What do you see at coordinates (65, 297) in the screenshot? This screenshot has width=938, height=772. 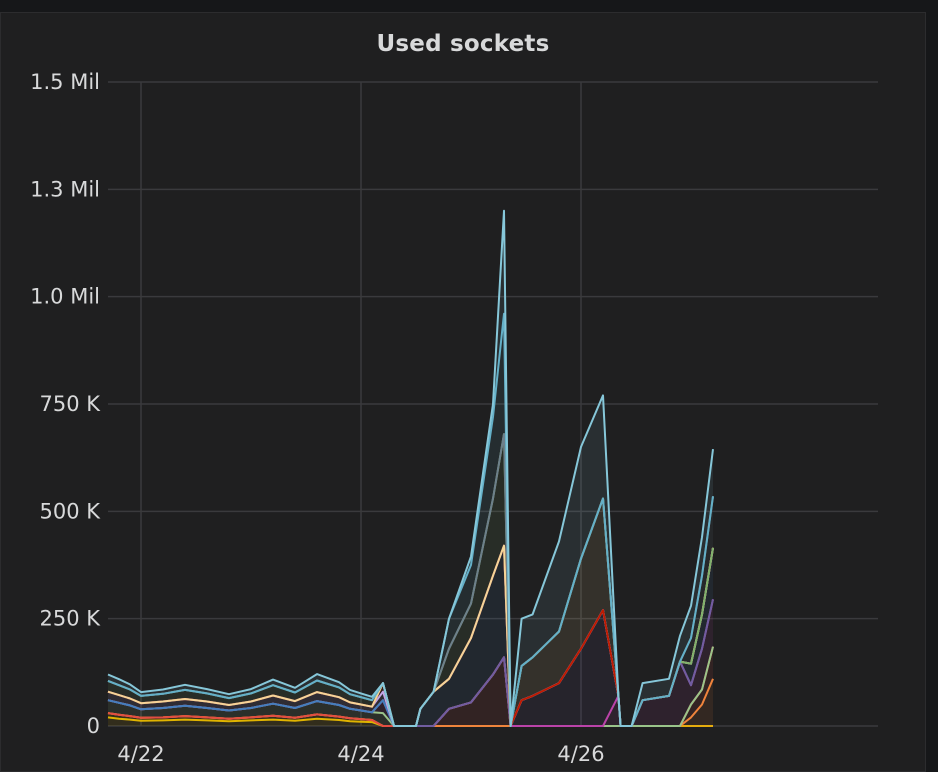 I see `y-tick-label: 1.0 Mil` at bounding box center [65, 297].